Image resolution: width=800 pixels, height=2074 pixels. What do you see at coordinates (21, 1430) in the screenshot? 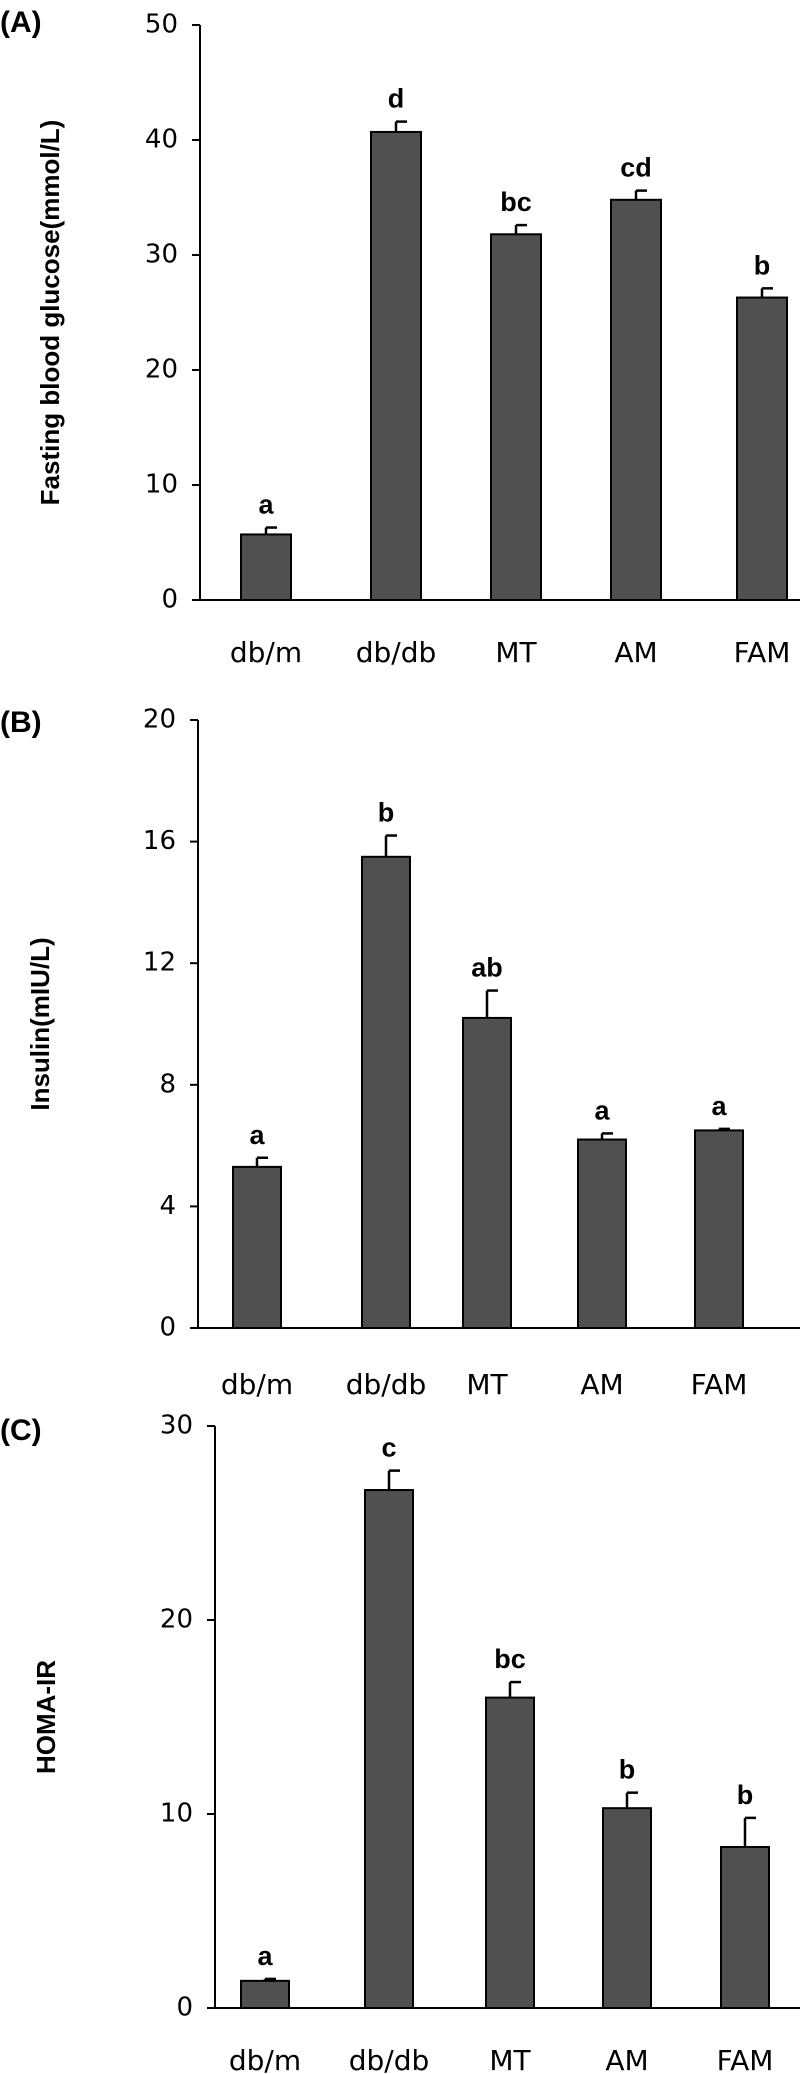
I see `panel-label: (C)` at bounding box center [21, 1430].